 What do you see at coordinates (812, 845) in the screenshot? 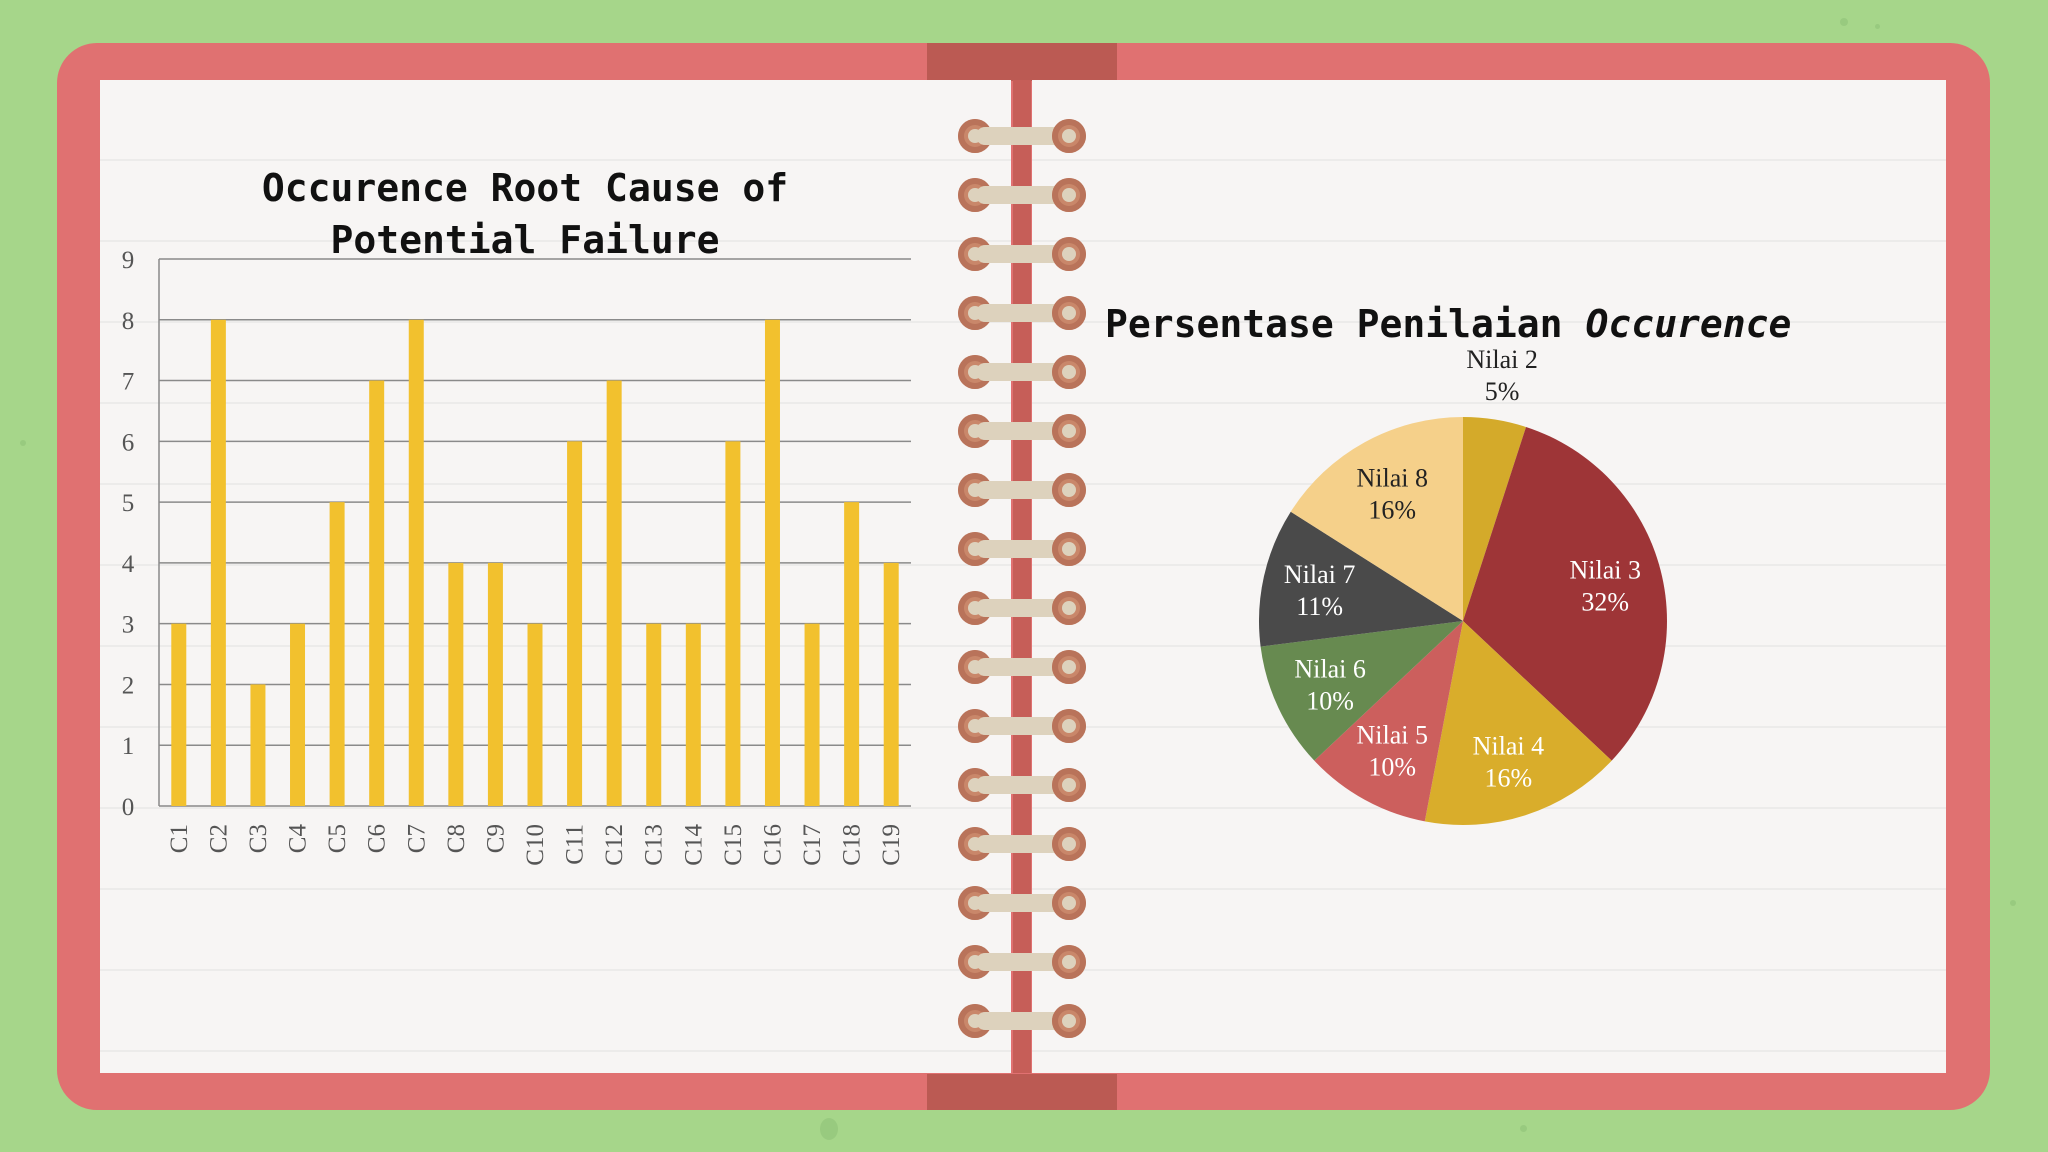
I see `x-tick-label: C17` at bounding box center [812, 845].